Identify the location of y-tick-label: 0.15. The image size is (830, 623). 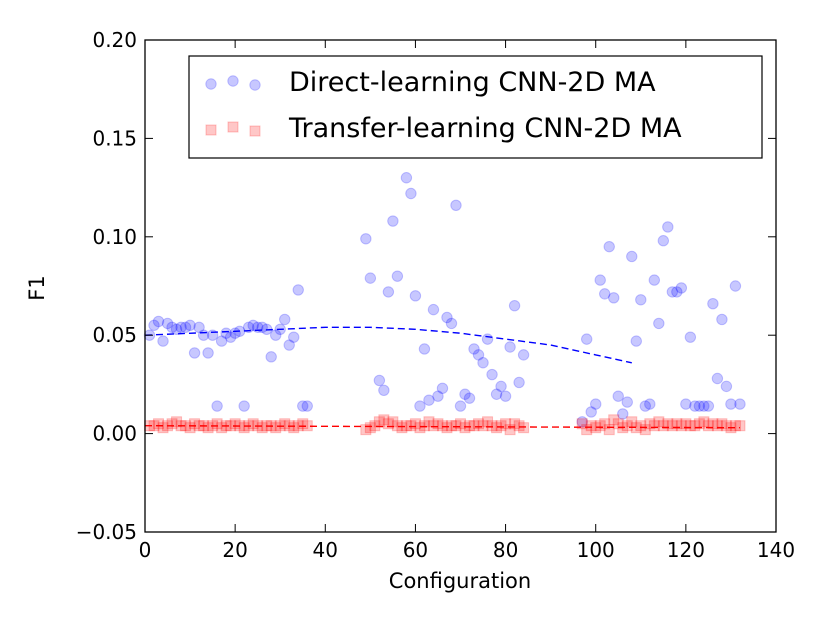
(114, 138).